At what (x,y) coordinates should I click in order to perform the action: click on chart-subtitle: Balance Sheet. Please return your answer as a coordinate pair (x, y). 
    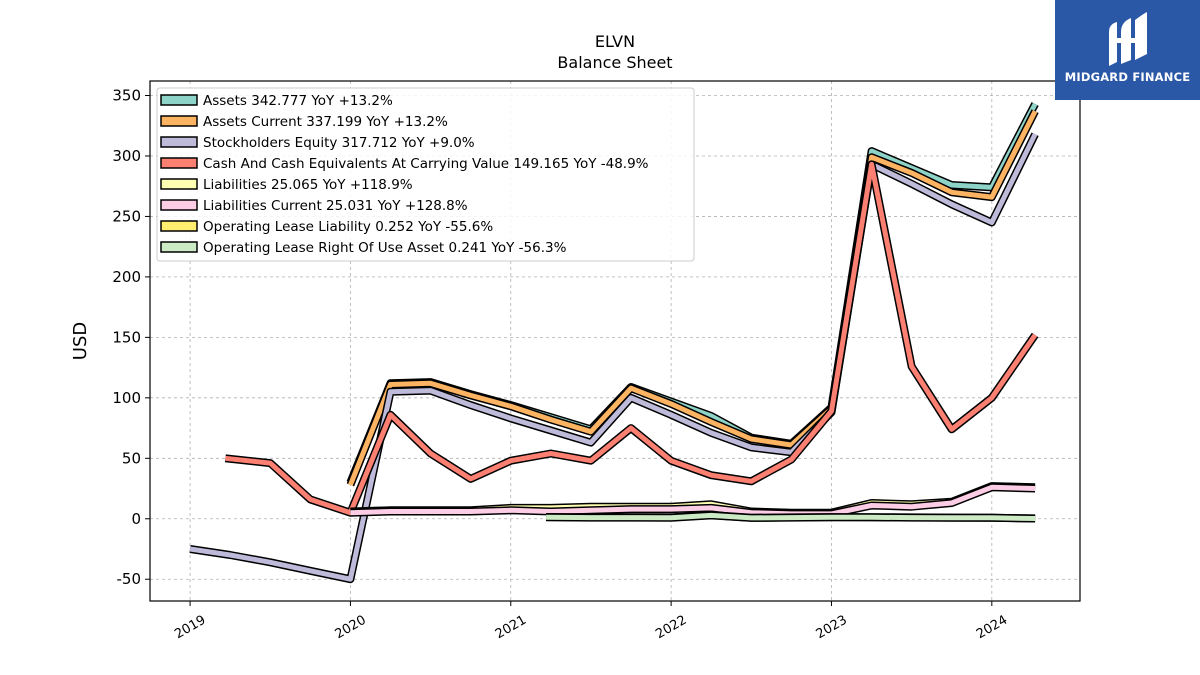
    Looking at the image, I should click on (614, 62).